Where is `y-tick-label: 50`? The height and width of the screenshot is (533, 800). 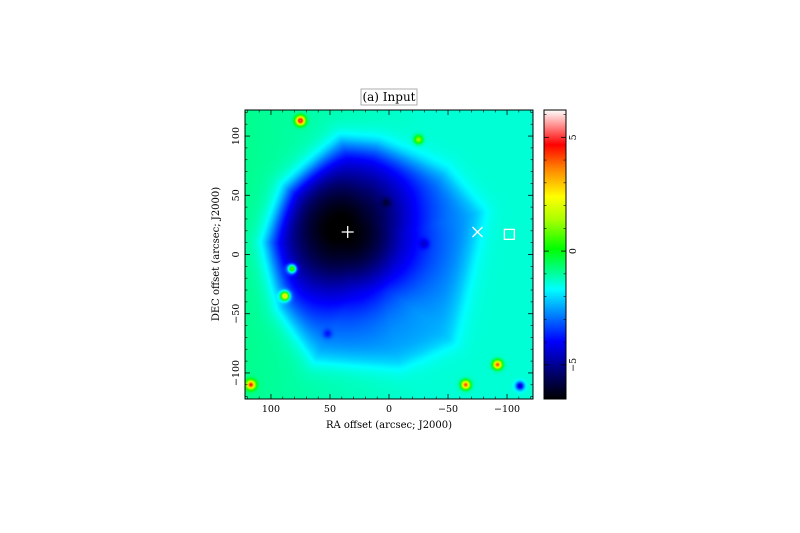 y-tick-label: 50 is located at coordinates (236, 195).